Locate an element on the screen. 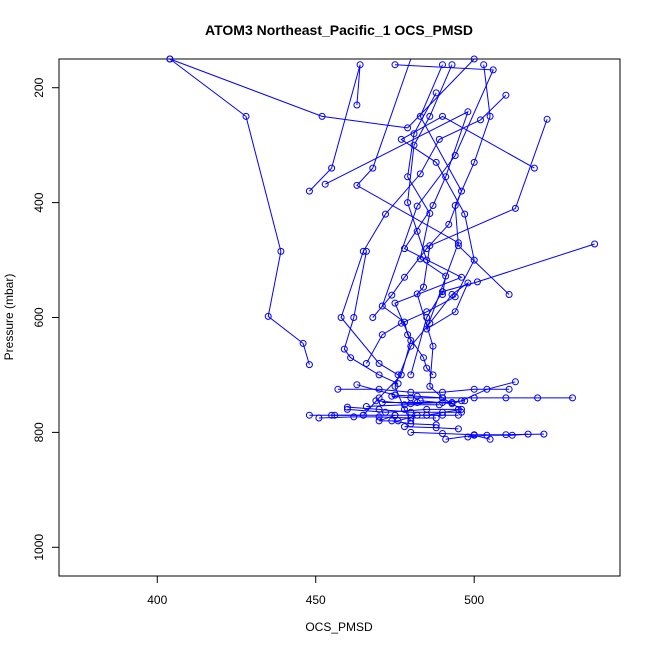  y-tick-label: 400 is located at coordinates (39, 202).